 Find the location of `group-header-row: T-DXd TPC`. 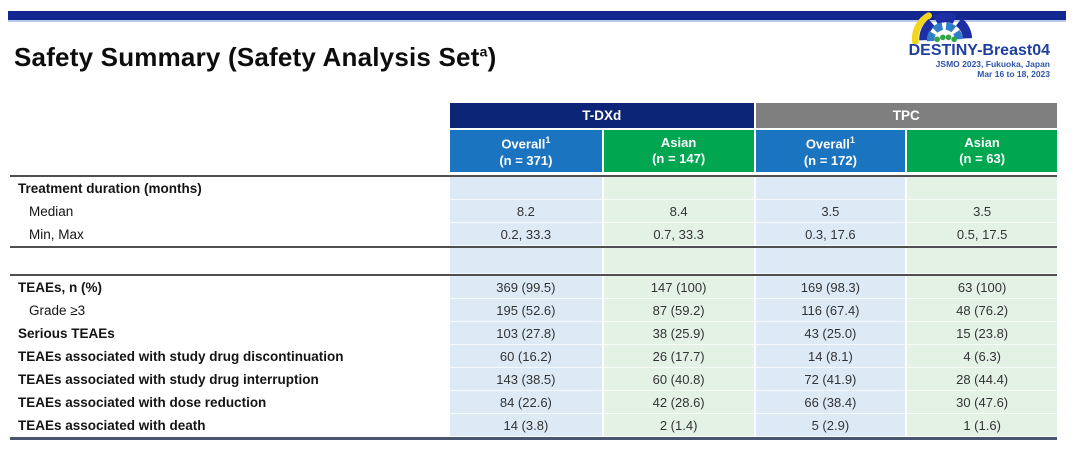

group-header-row: T-DXd TPC is located at coordinates (533, 115).